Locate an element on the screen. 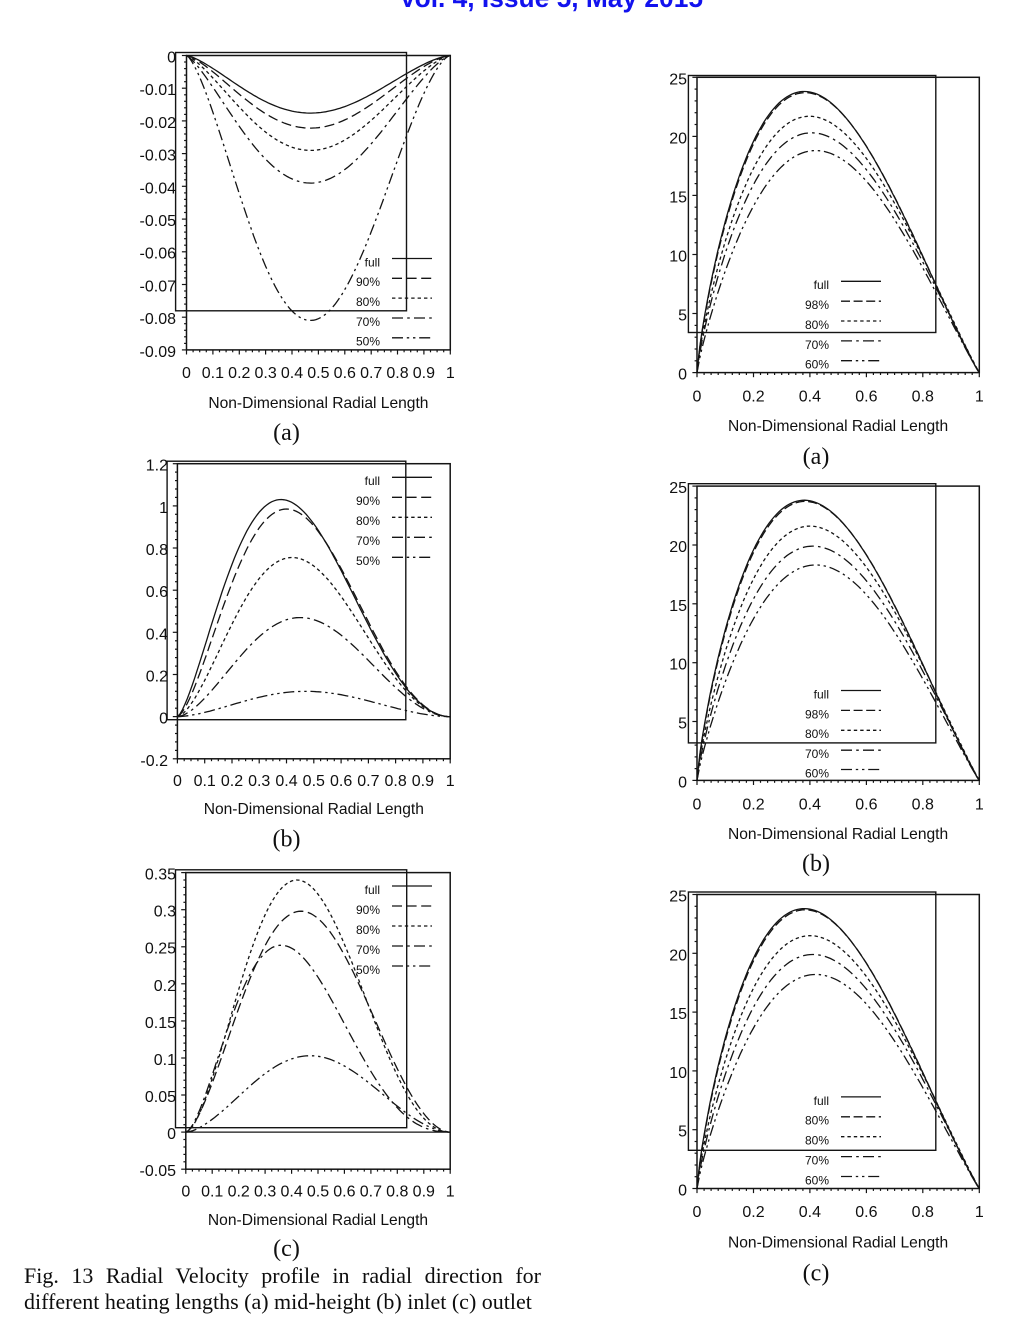 The image size is (1012, 1326). svg-text: (c) is located at coordinates (816, 1274).